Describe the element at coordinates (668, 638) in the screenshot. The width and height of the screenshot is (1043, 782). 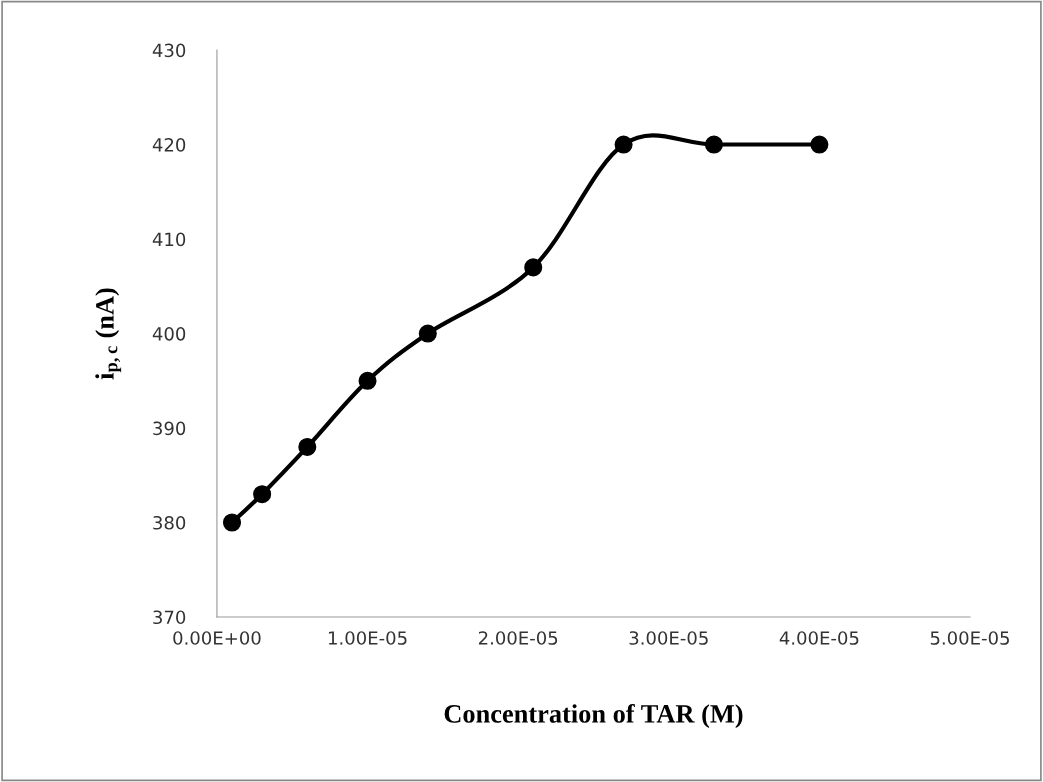
I see `x-tick-label: 3.00E-05` at that location.